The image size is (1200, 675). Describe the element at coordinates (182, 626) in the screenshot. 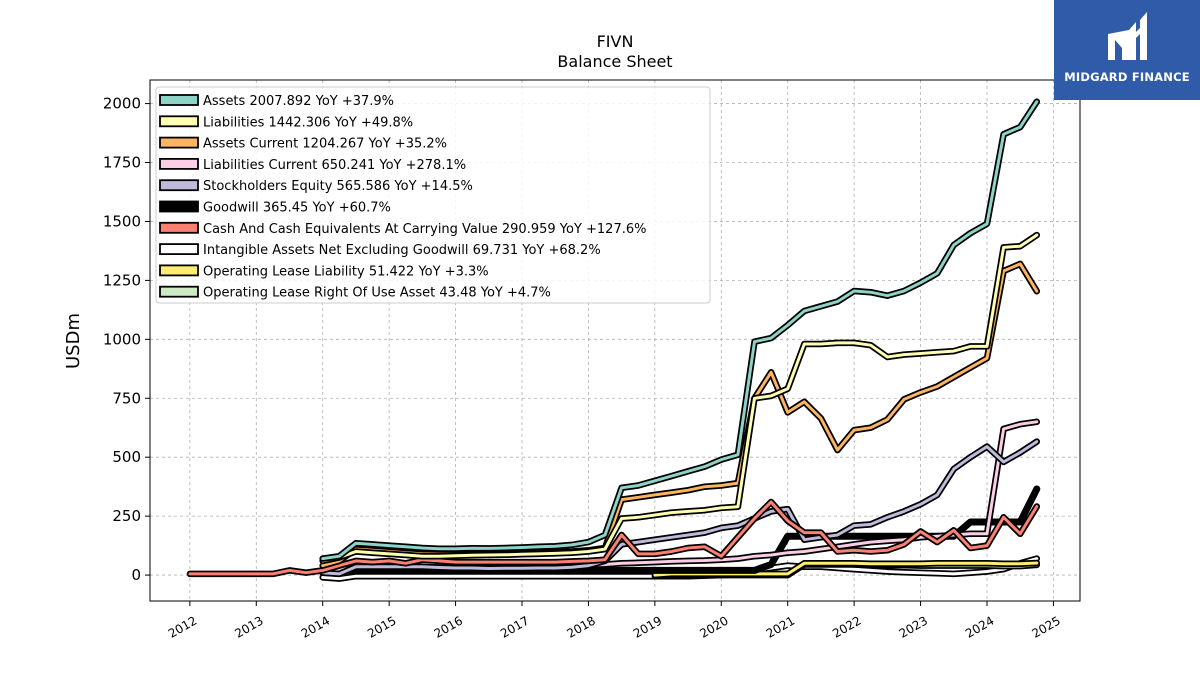

I see `x-tick-label: 2012` at that location.